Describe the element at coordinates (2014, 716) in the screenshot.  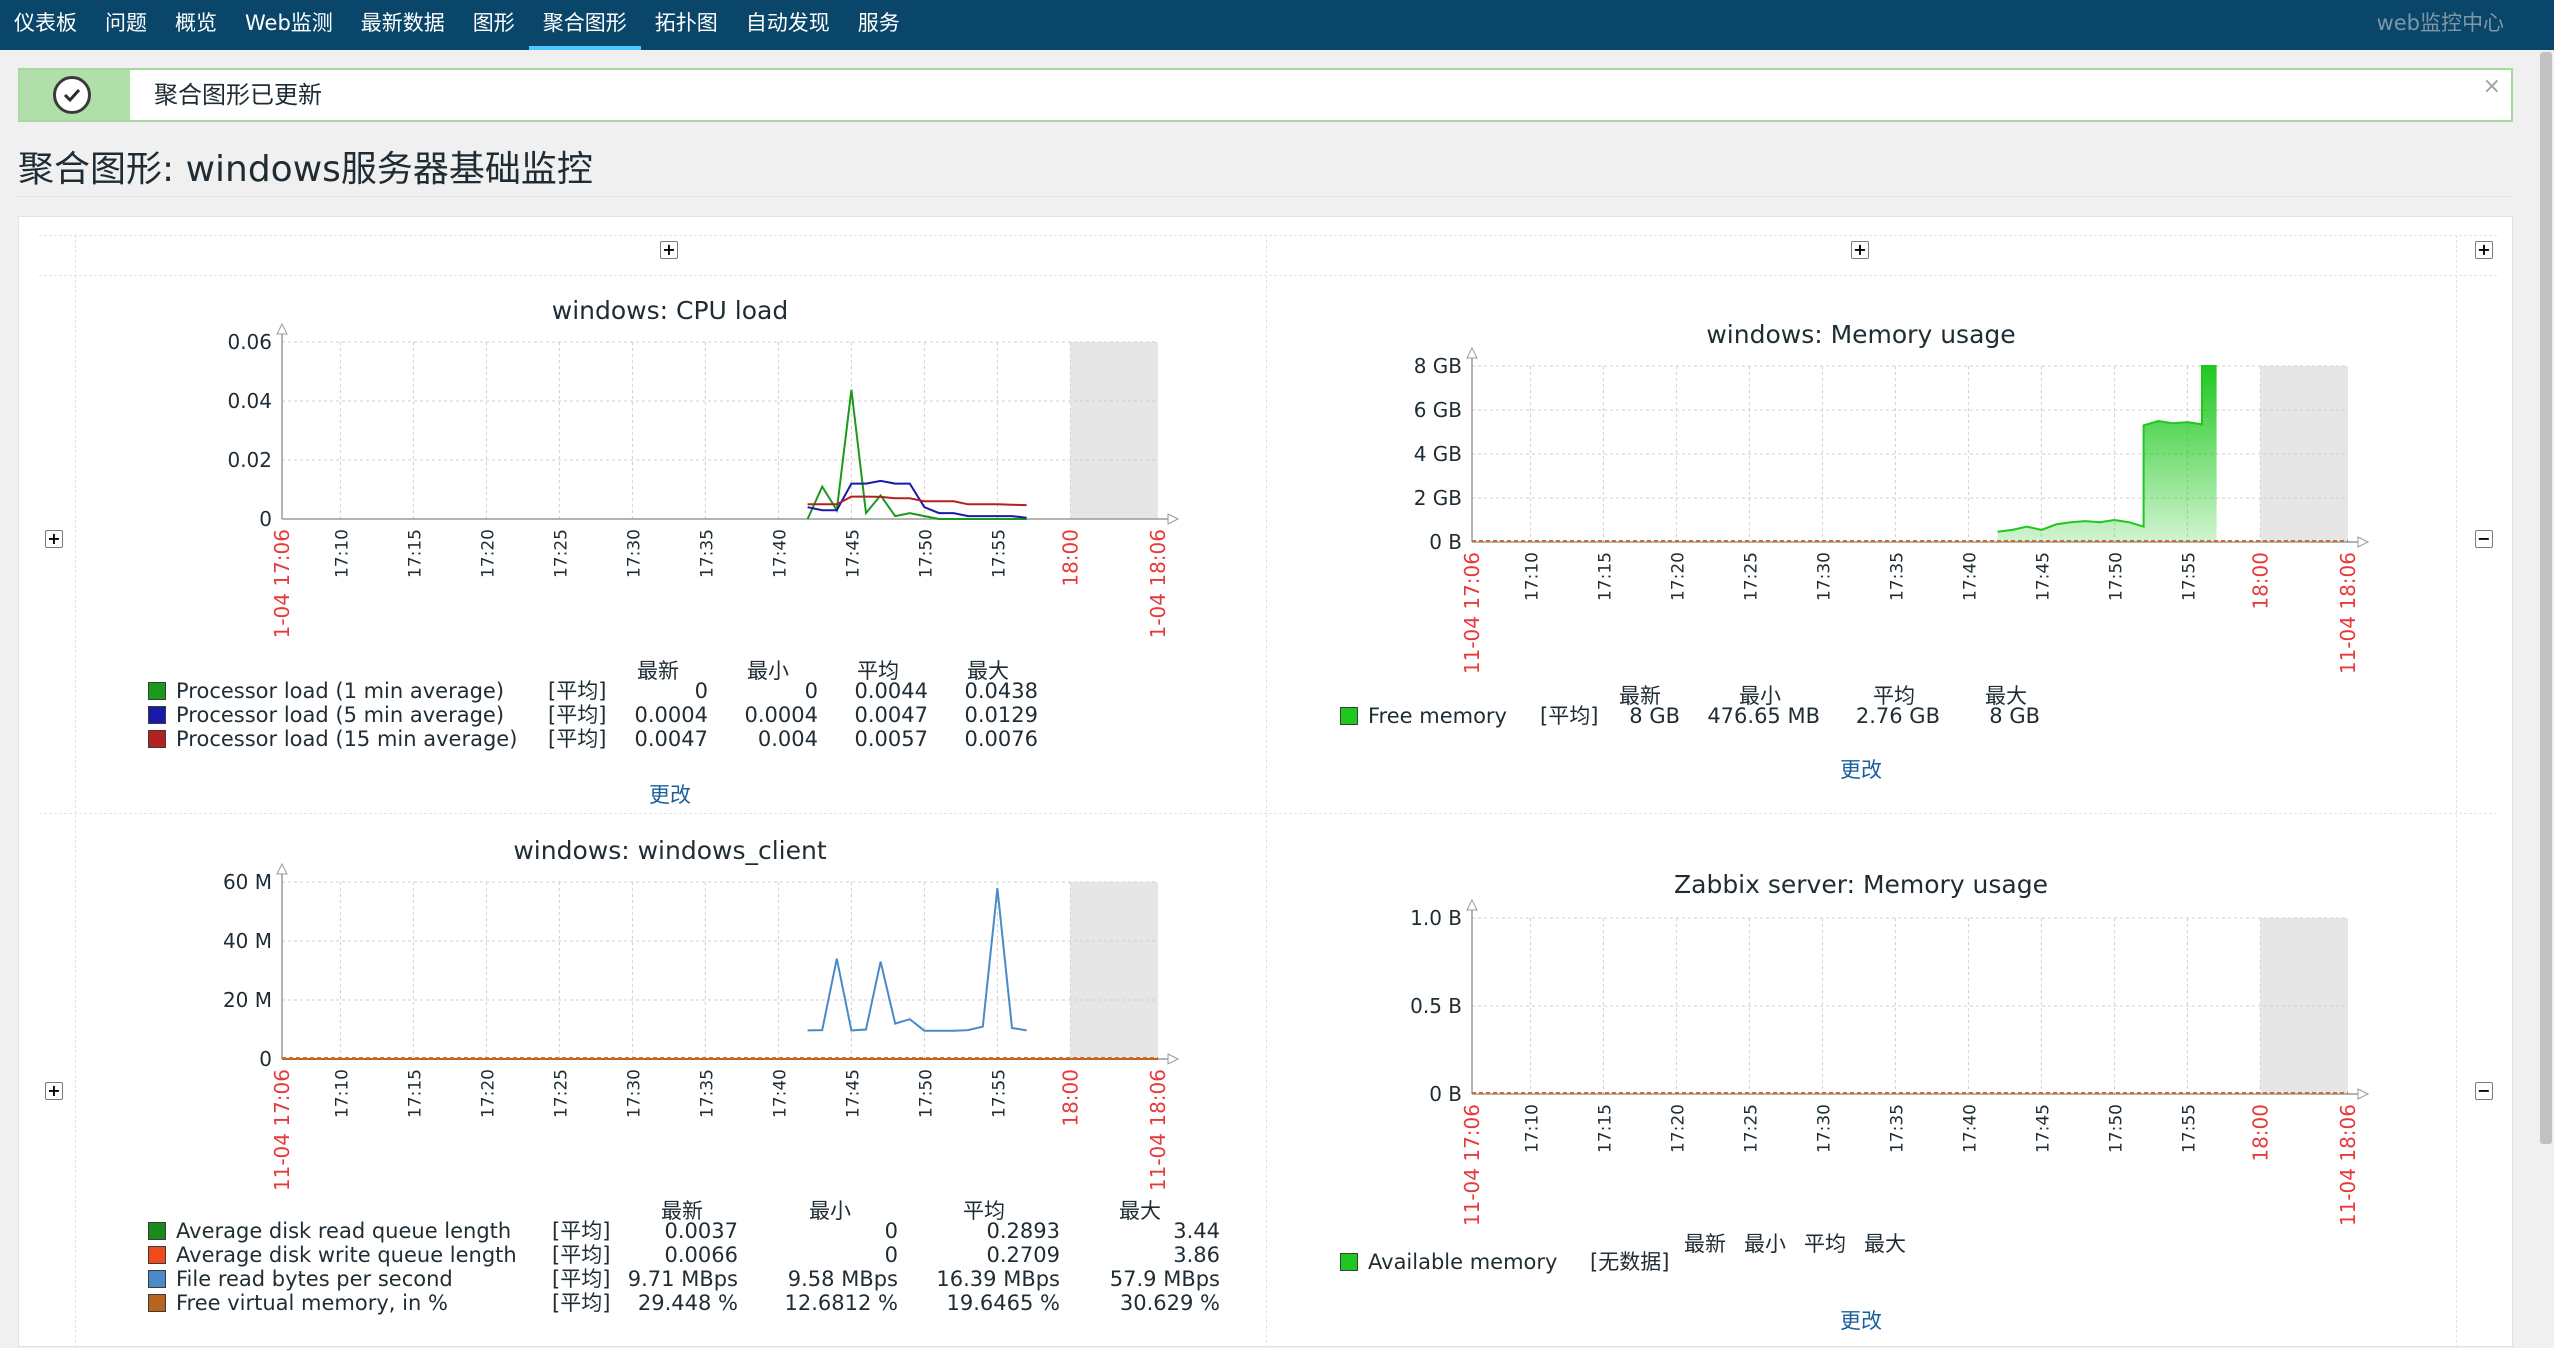
I see `legend-value-max: 8 GB` at that location.